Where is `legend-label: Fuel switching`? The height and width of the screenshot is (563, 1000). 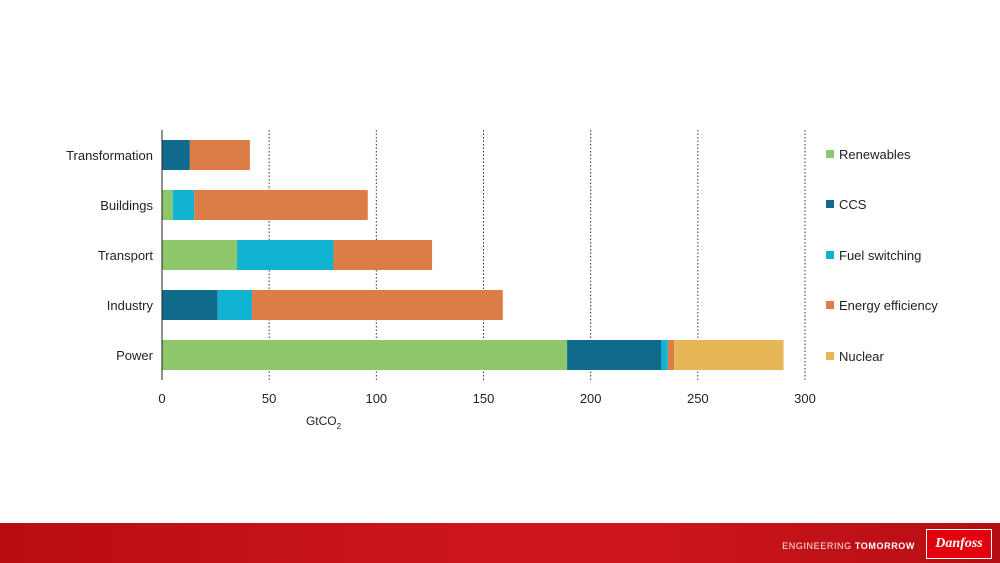
legend-label: Fuel switching is located at coordinates (880, 255).